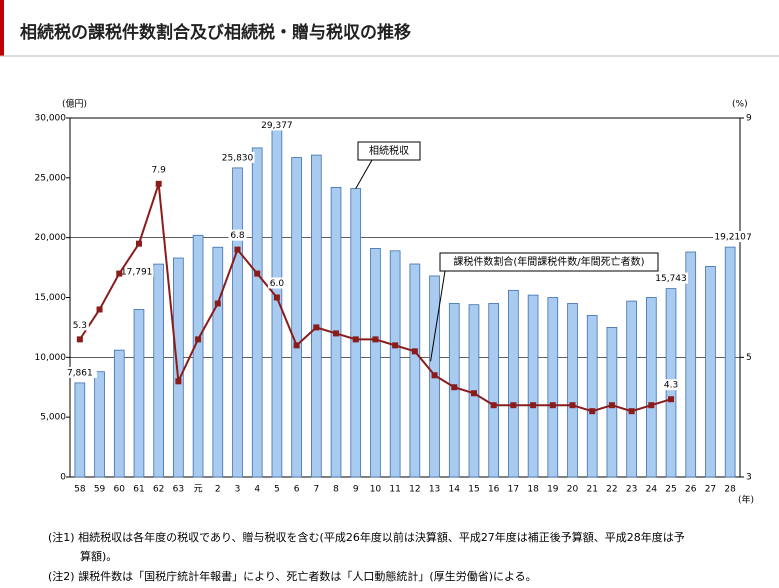 The image size is (779, 588). I want to click on y-tick-label: 30,000, so click(51, 119).